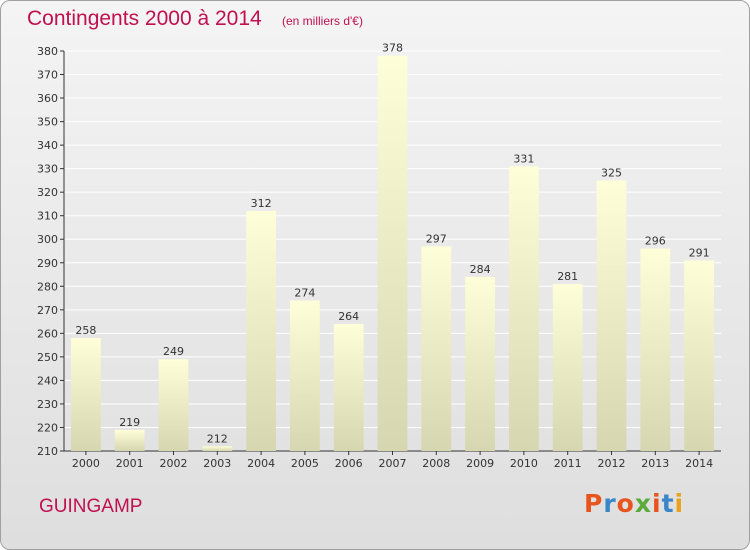  What do you see at coordinates (47, 122) in the screenshot?
I see `y-tick-label: 350` at bounding box center [47, 122].